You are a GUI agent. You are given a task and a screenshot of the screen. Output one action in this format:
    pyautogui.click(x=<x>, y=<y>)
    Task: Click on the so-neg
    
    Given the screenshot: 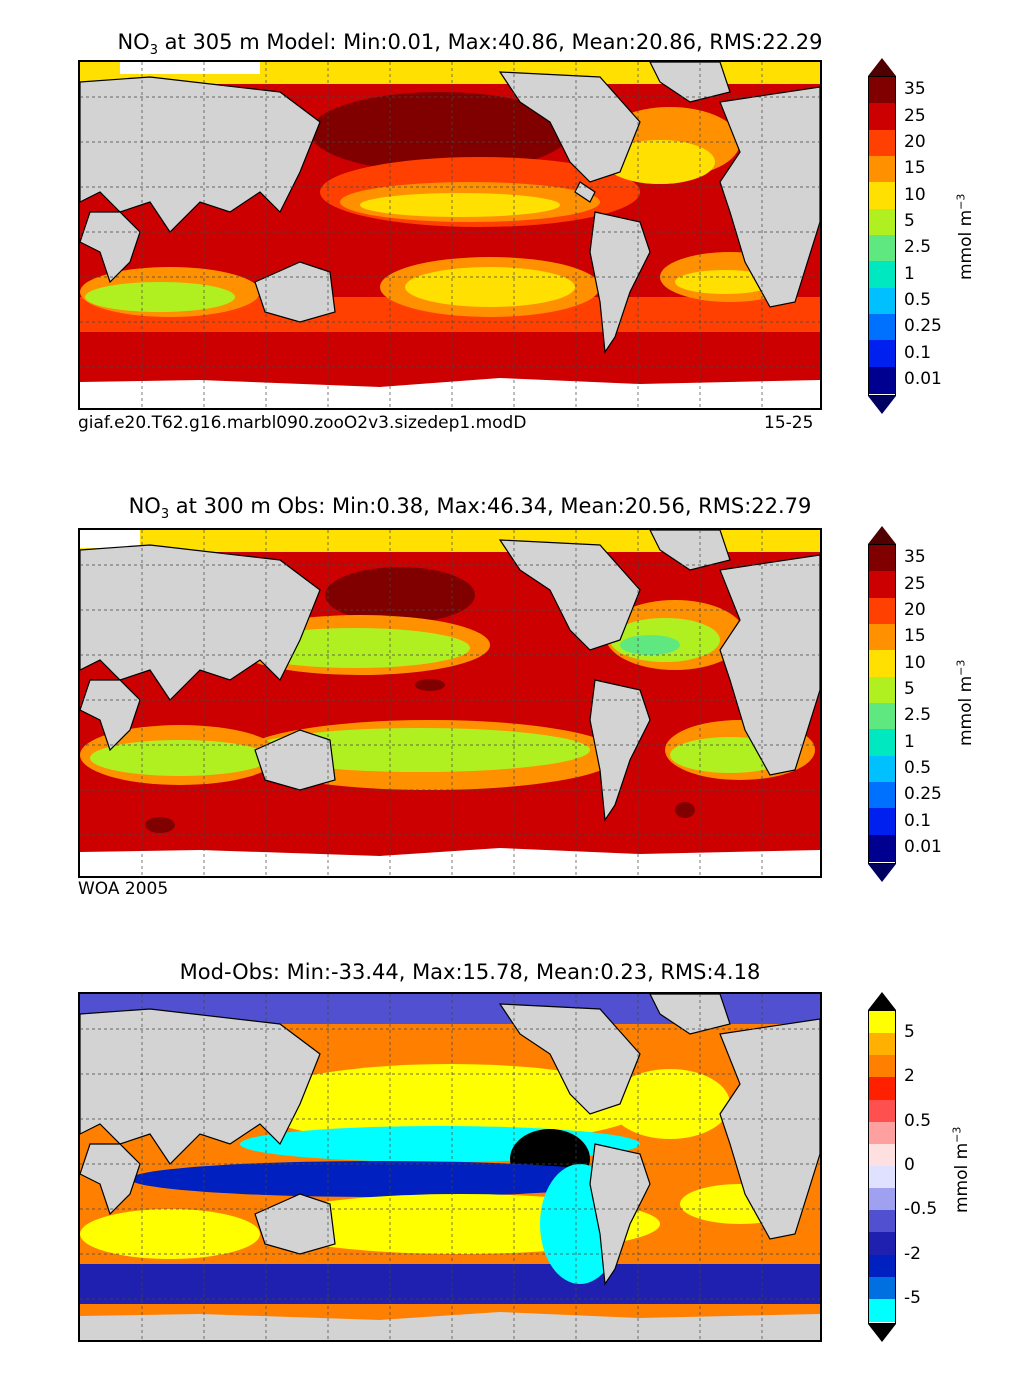 What is the action you would take?
    pyautogui.click(x=450, y=1284)
    